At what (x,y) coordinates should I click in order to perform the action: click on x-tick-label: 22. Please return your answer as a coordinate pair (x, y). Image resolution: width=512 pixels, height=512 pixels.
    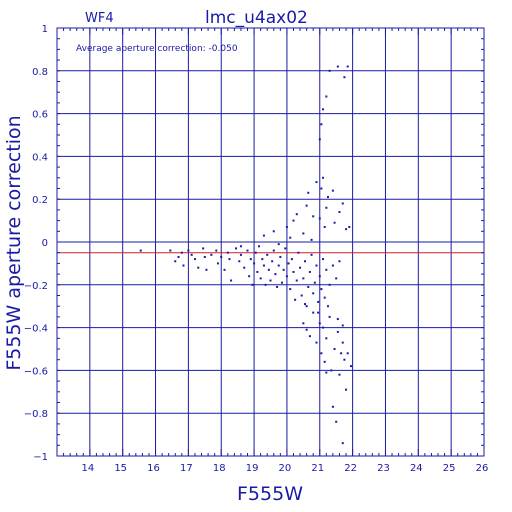
    Looking at the image, I should click on (350, 468).